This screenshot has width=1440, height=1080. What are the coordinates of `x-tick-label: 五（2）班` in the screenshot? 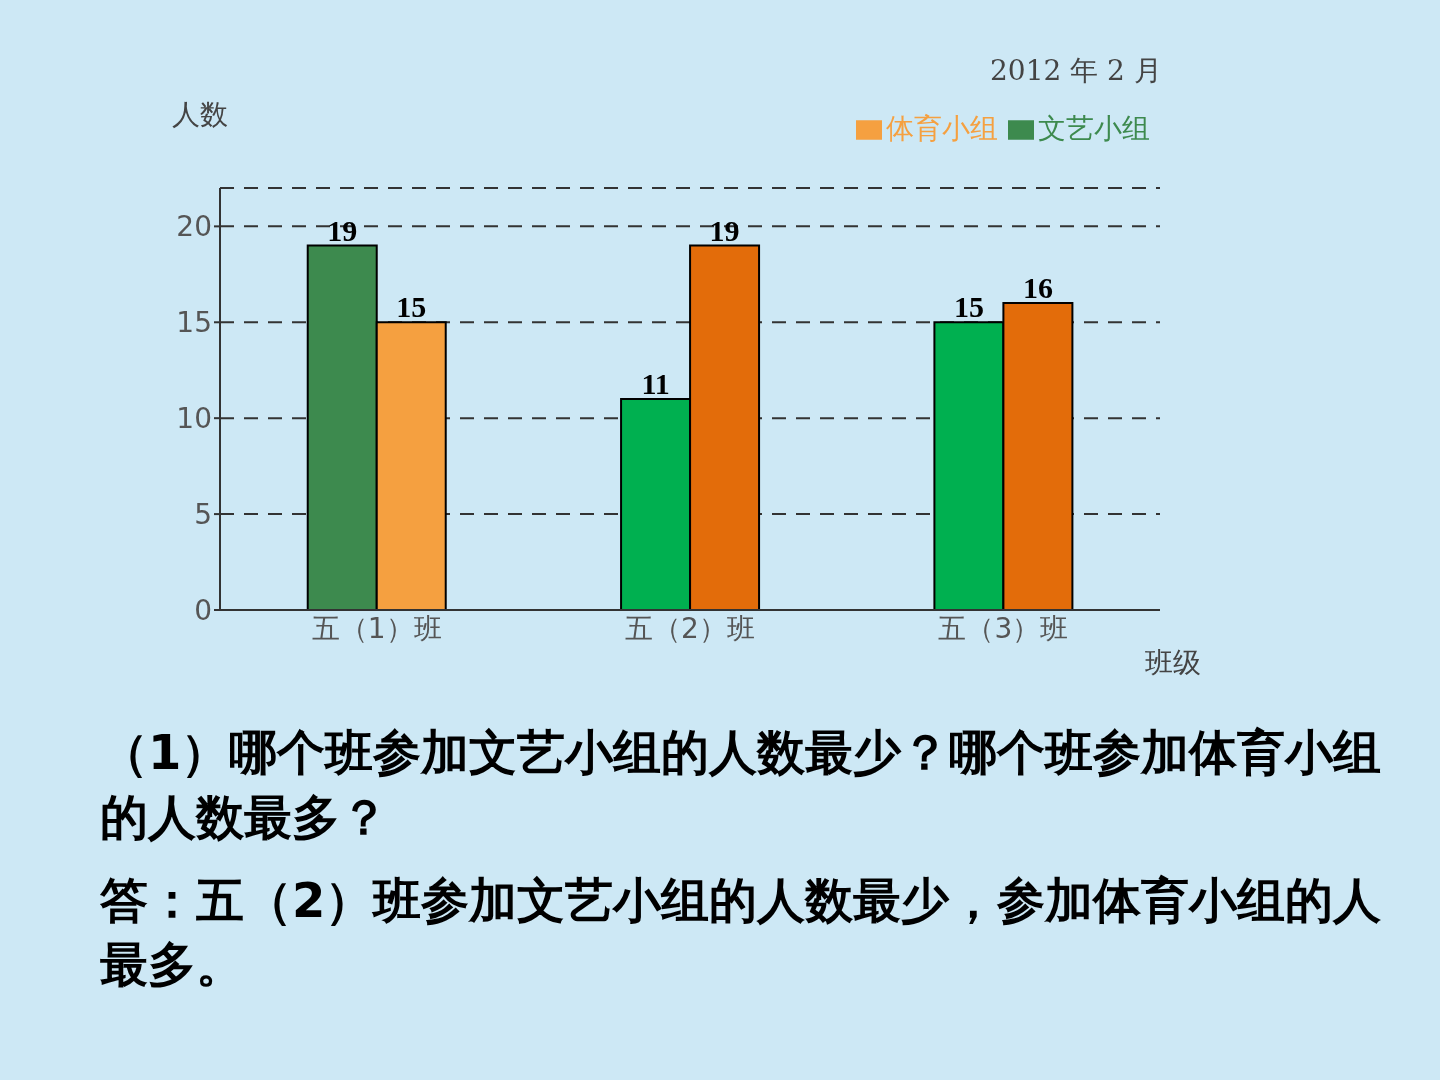 It's located at (690, 628).